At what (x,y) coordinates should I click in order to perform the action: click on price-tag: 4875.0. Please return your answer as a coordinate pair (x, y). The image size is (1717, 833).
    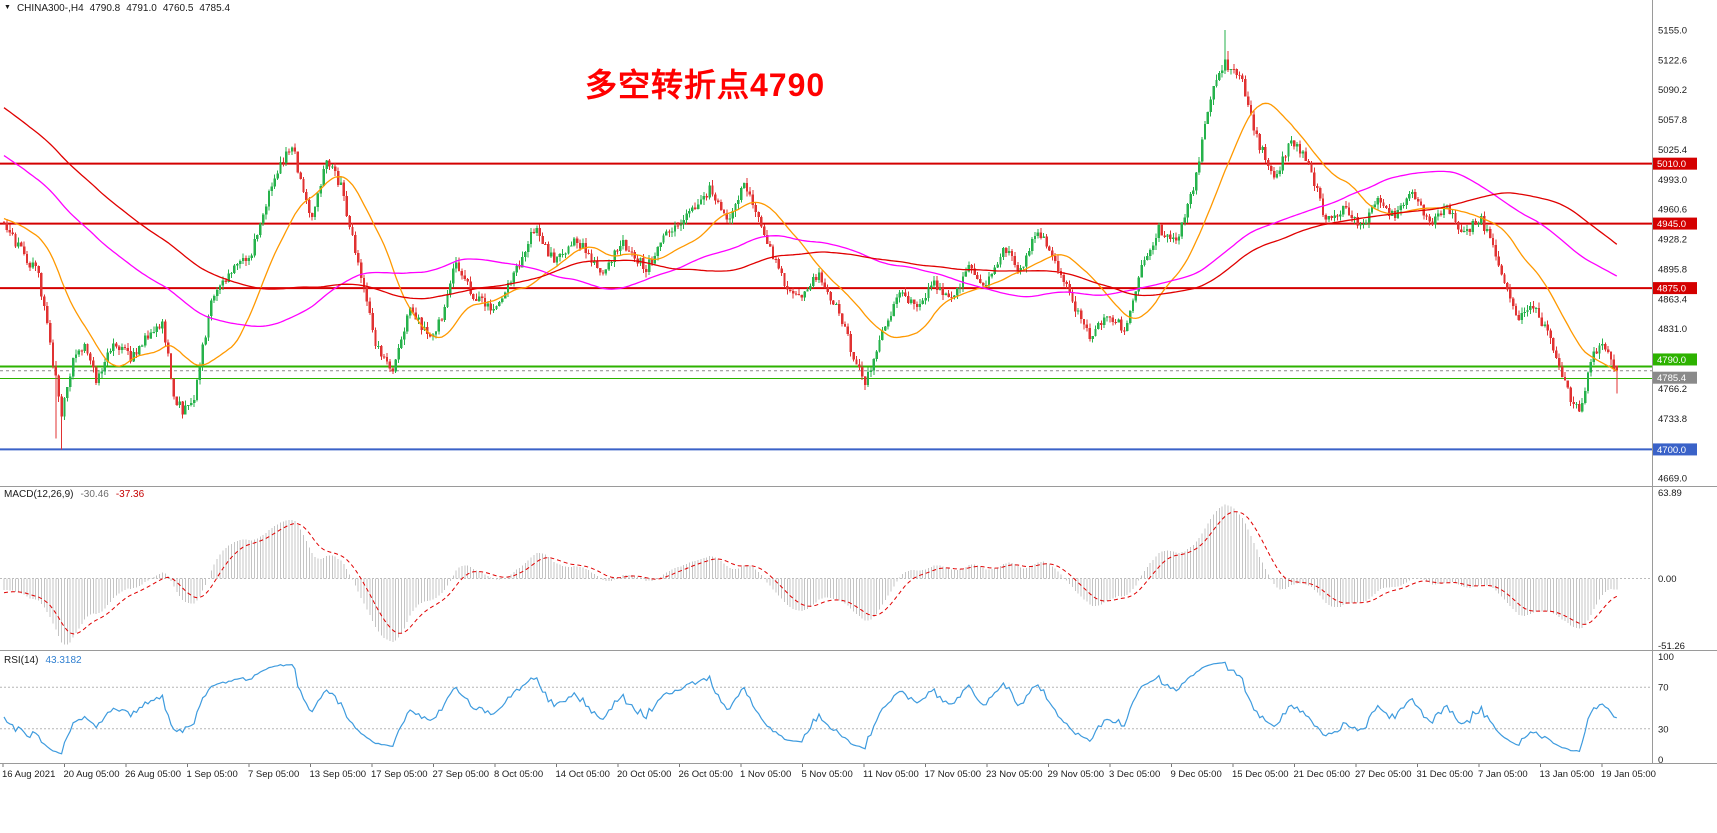
    Looking at the image, I should click on (1675, 288).